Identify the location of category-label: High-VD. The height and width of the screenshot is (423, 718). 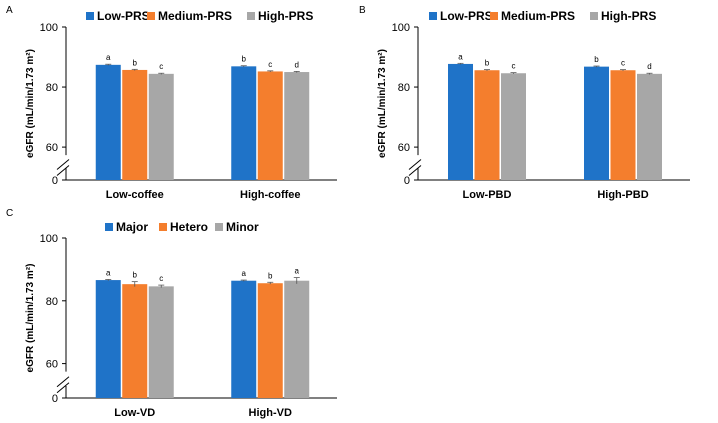
(270, 413).